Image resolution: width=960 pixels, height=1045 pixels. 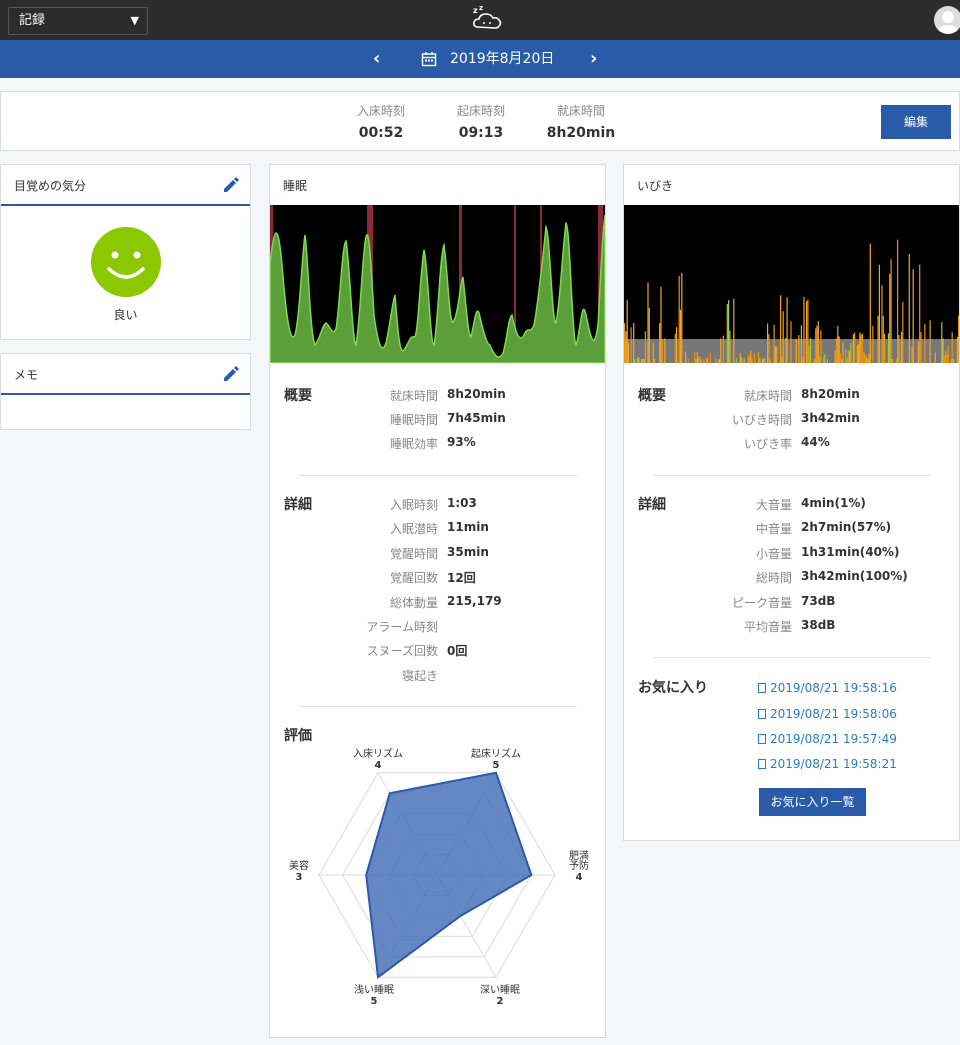 I want to click on favorite-timestamp: 2019/08/21 19:58:16, so click(x=833, y=688).